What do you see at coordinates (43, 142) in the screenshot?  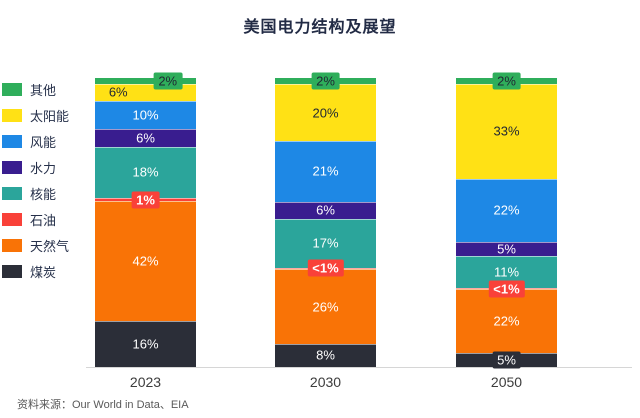 I see `legend-label-wind: 风能` at bounding box center [43, 142].